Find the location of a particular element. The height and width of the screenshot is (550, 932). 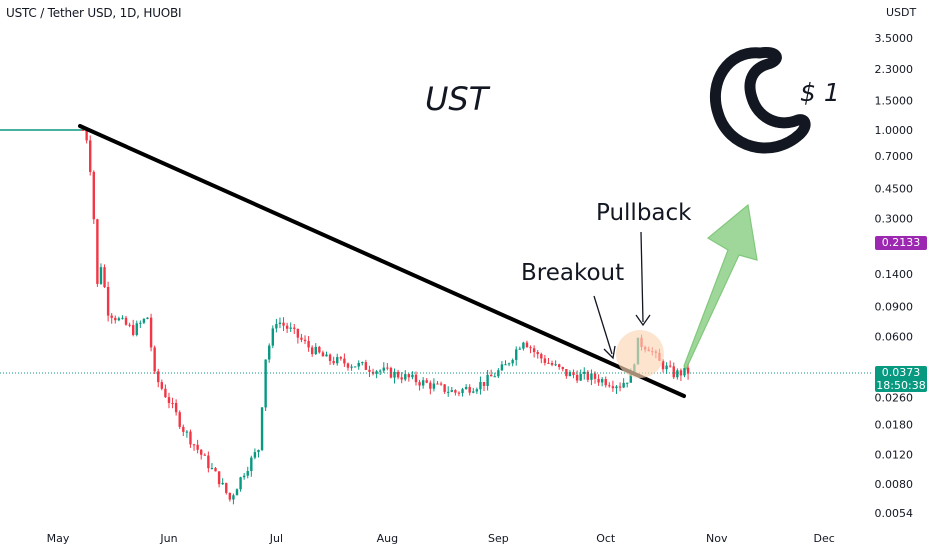

y-tick-label-2: 1.5000 is located at coordinates (894, 100).